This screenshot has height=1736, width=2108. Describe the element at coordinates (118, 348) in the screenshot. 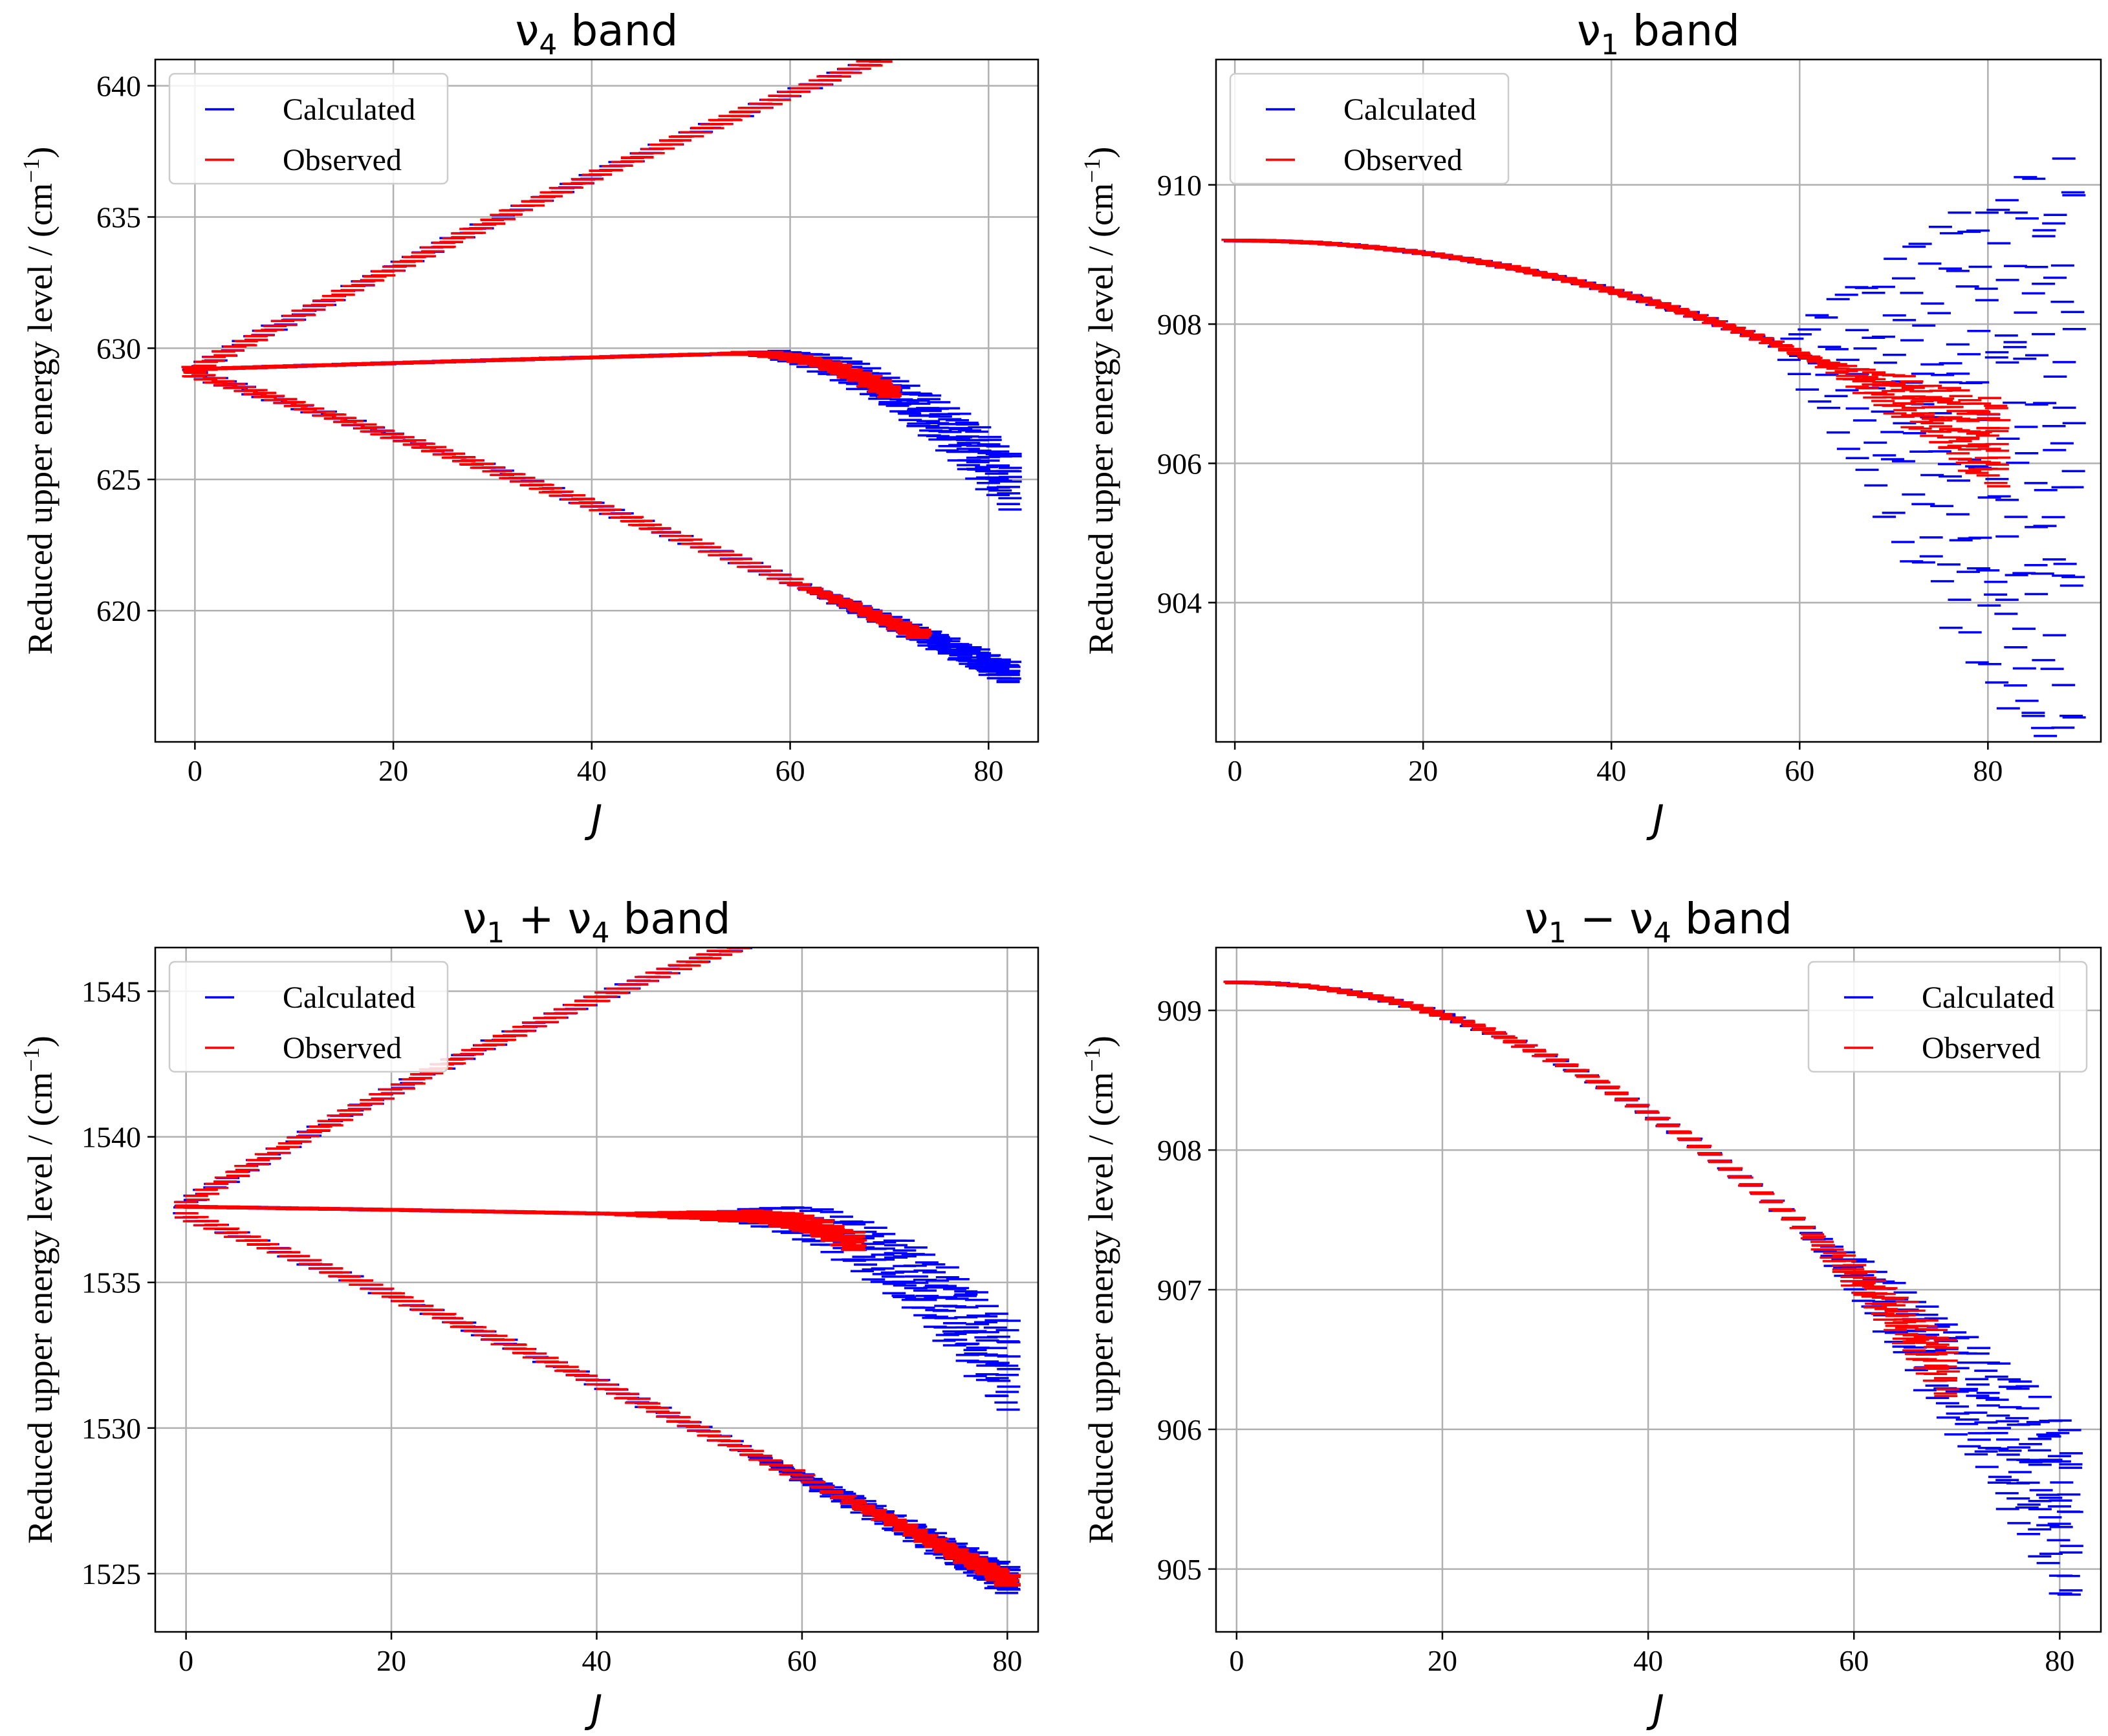

I see `y-tick-label: 630` at that location.